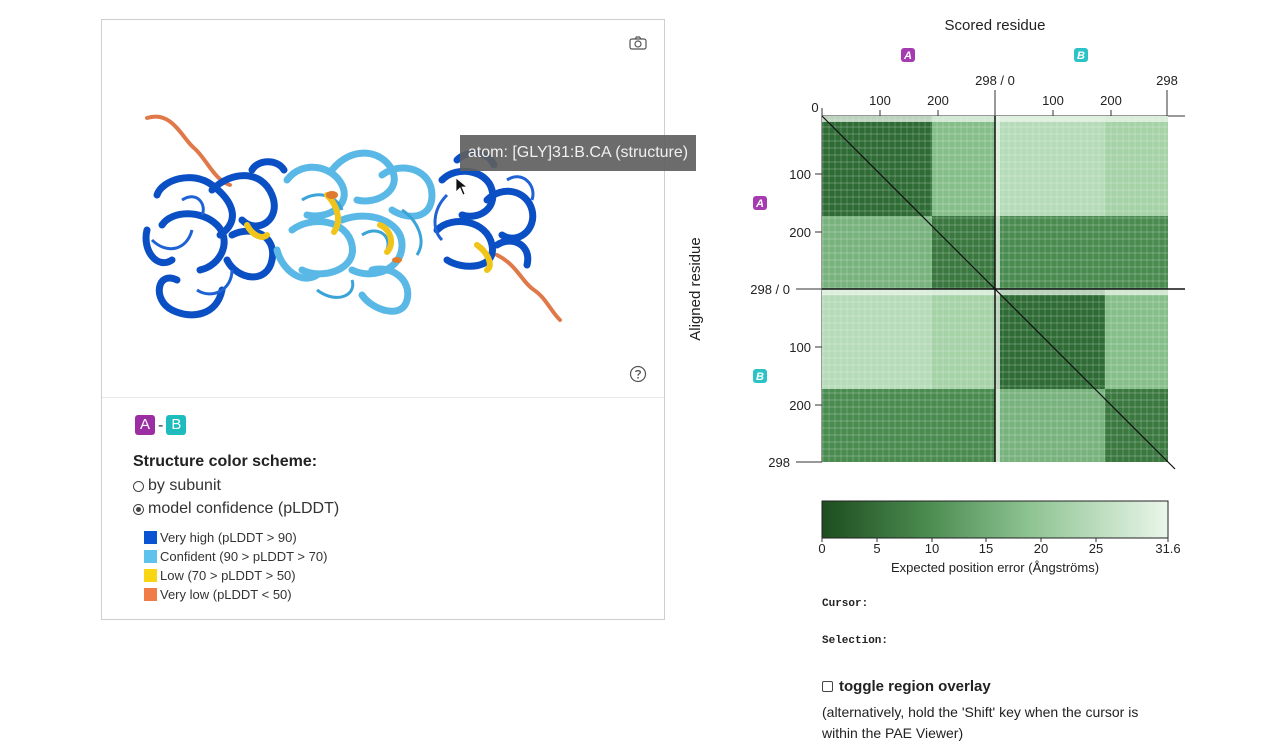 The height and width of the screenshot is (751, 1269). Describe the element at coordinates (995, 25) in the screenshot. I see `x-axis-title: Scored residue` at that location.